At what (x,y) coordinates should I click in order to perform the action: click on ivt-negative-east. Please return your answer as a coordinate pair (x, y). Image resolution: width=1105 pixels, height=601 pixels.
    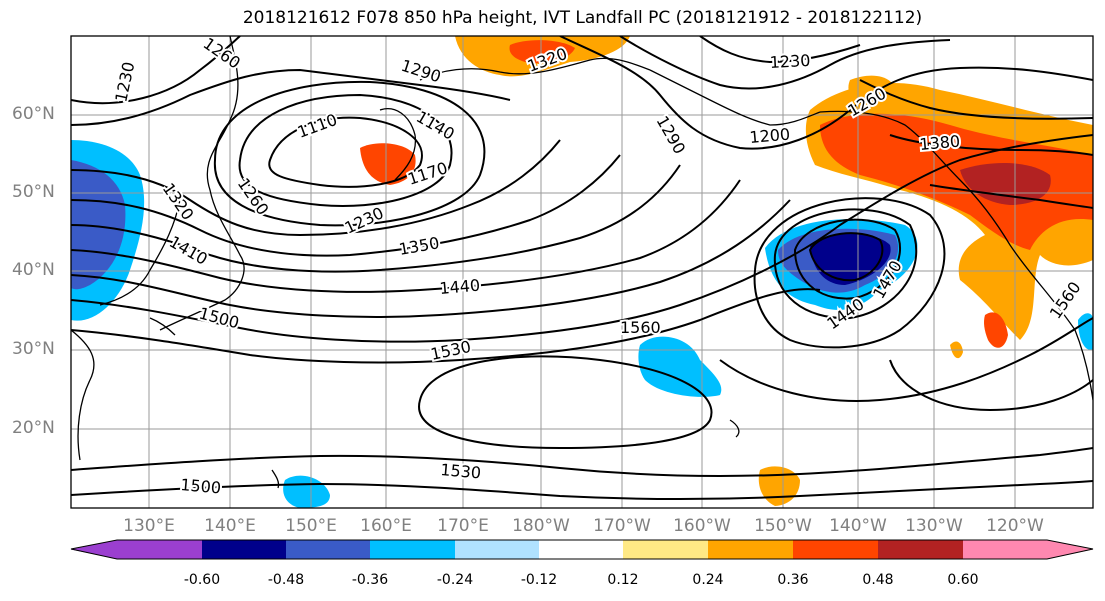
    Looking at the image, I should click on (1085, 332).